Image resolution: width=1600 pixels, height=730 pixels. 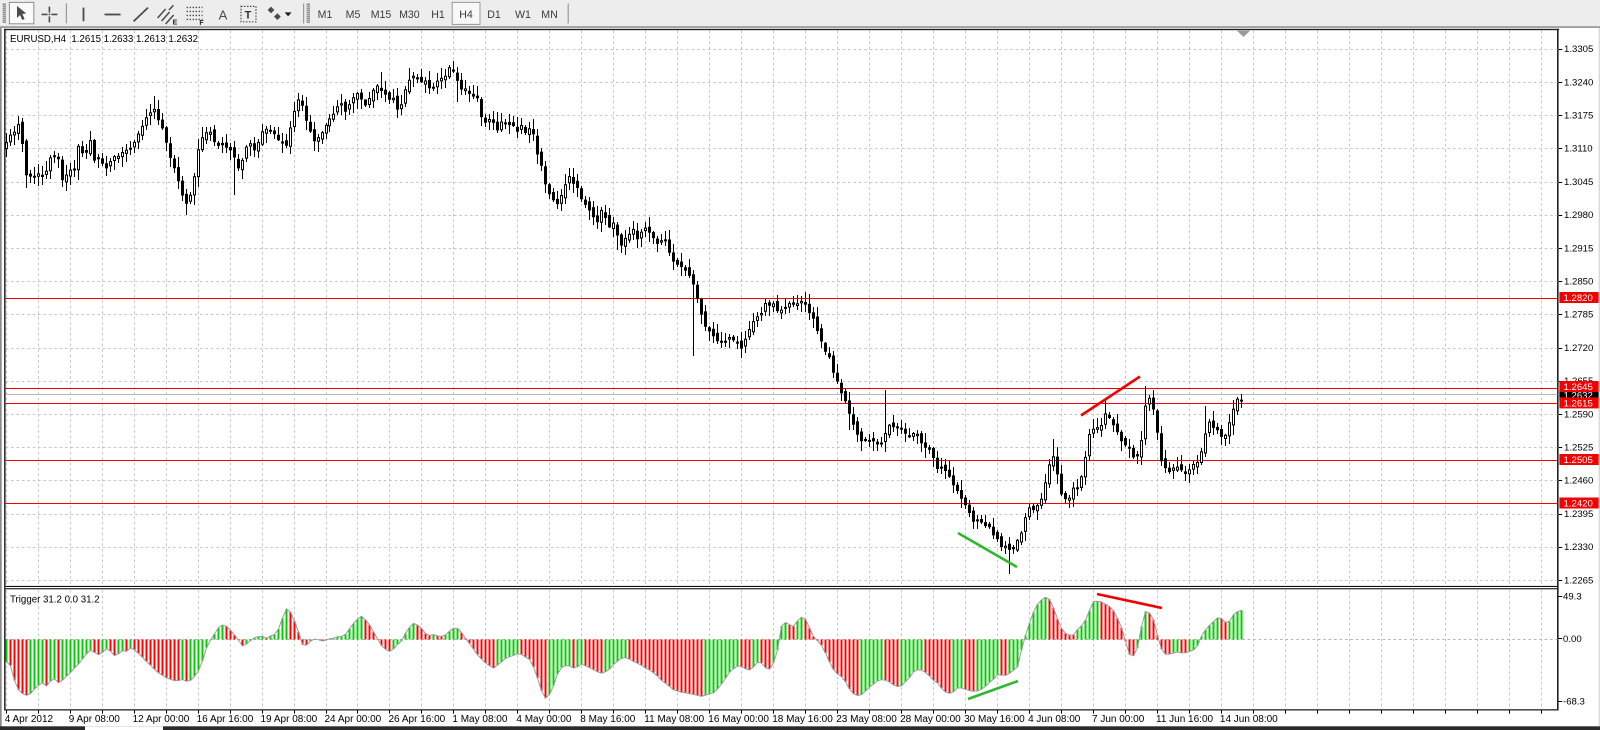 What do you see at coordinates (1572, 639) in the screenshot?
I see `svg-text: 0.00` at bounding box center [1572, 639].